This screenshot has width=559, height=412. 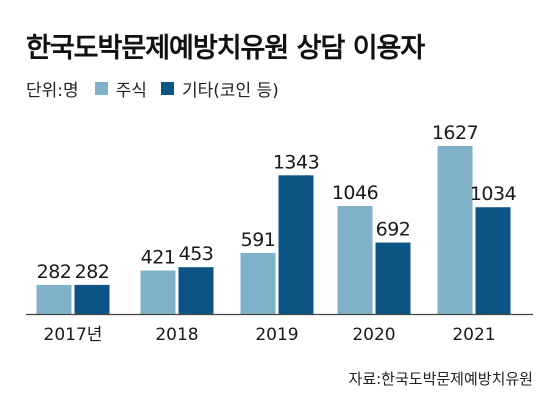 What do you see at coordinates (131, 91) in the screenshot?
I see `legend-label-stock: 주식` at bounding box center [131, 91].